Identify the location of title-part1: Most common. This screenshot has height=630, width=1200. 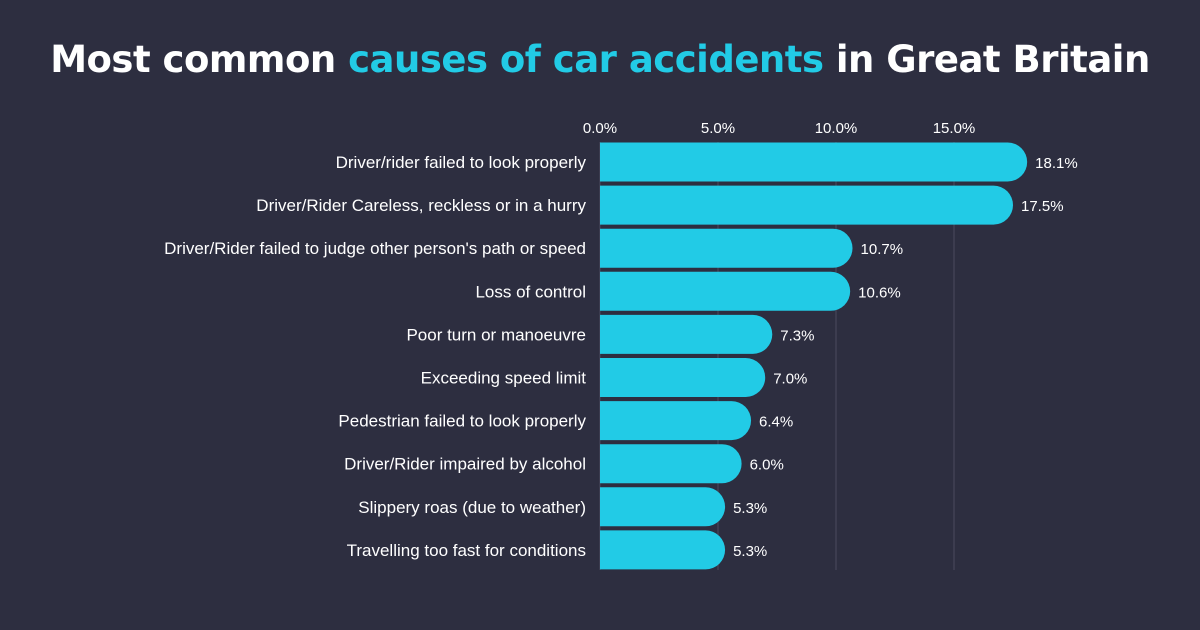
(199, 59).